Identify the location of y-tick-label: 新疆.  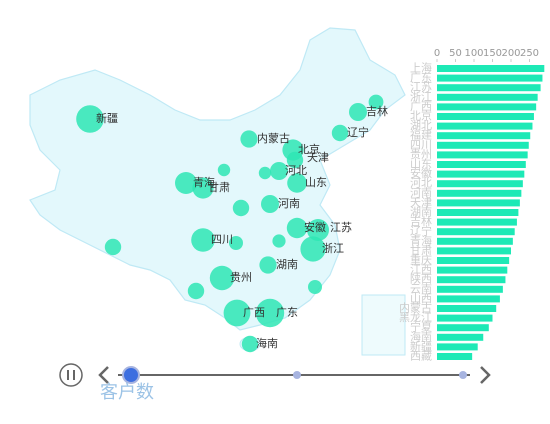
(421, 346).